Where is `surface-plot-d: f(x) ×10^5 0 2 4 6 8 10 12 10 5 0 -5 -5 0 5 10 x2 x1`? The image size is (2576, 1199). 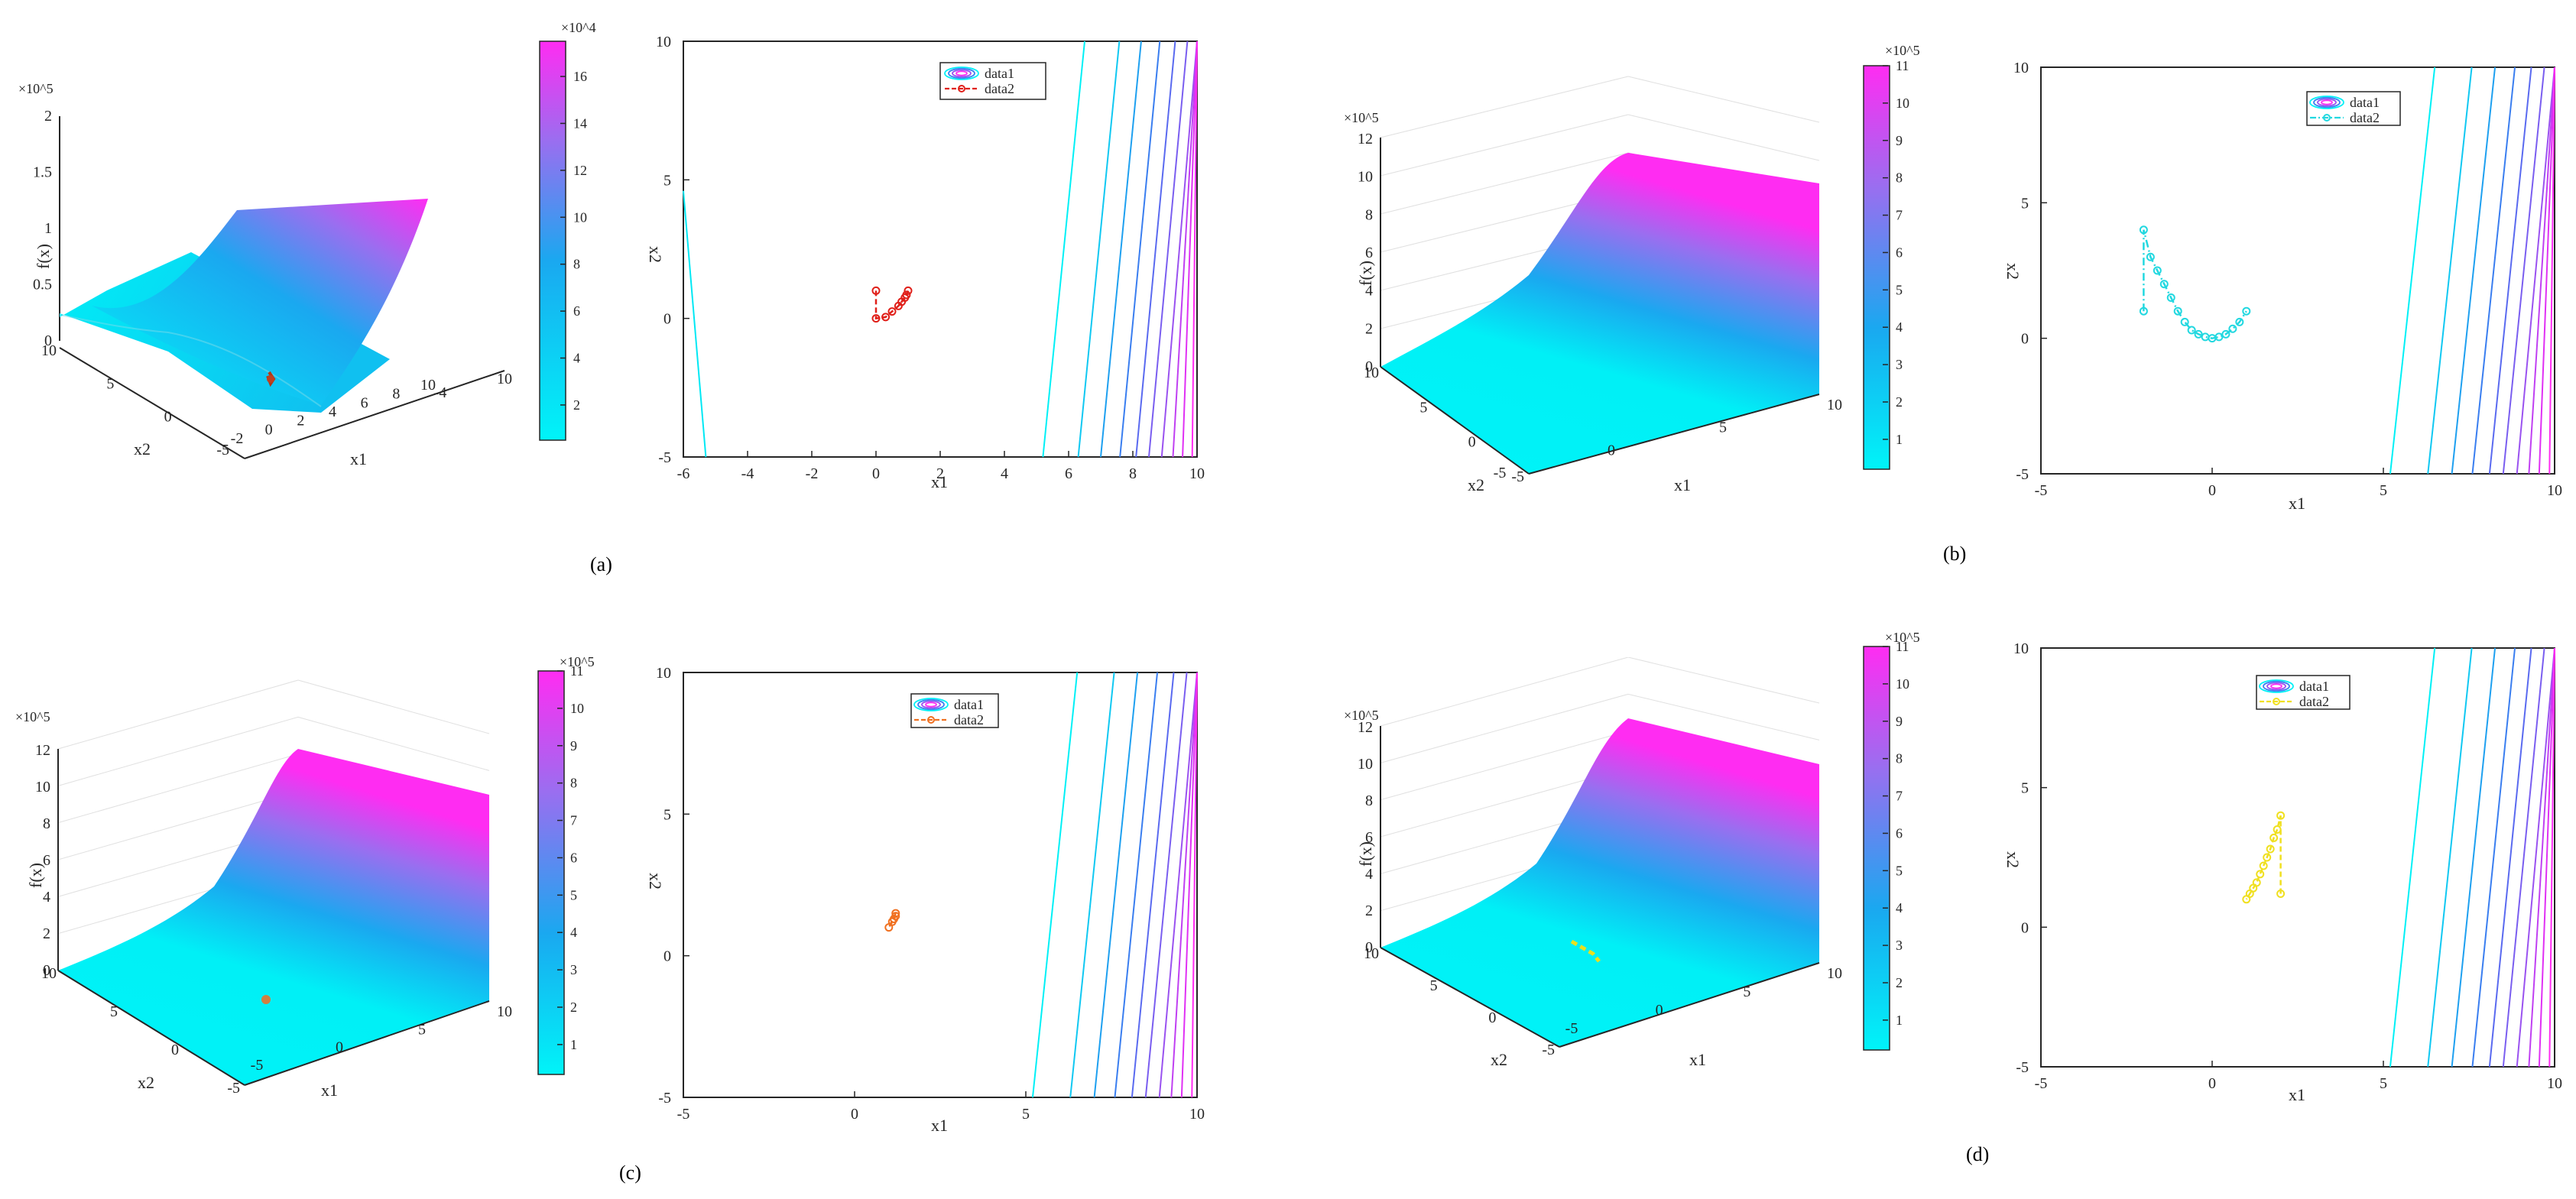
surface-plot-d: f(x) ×10^5 0 2 4 6 8 10 12 10 5 0 -5 -5 0 5 10 x2 x1 is located at coordinates (1593, 863).